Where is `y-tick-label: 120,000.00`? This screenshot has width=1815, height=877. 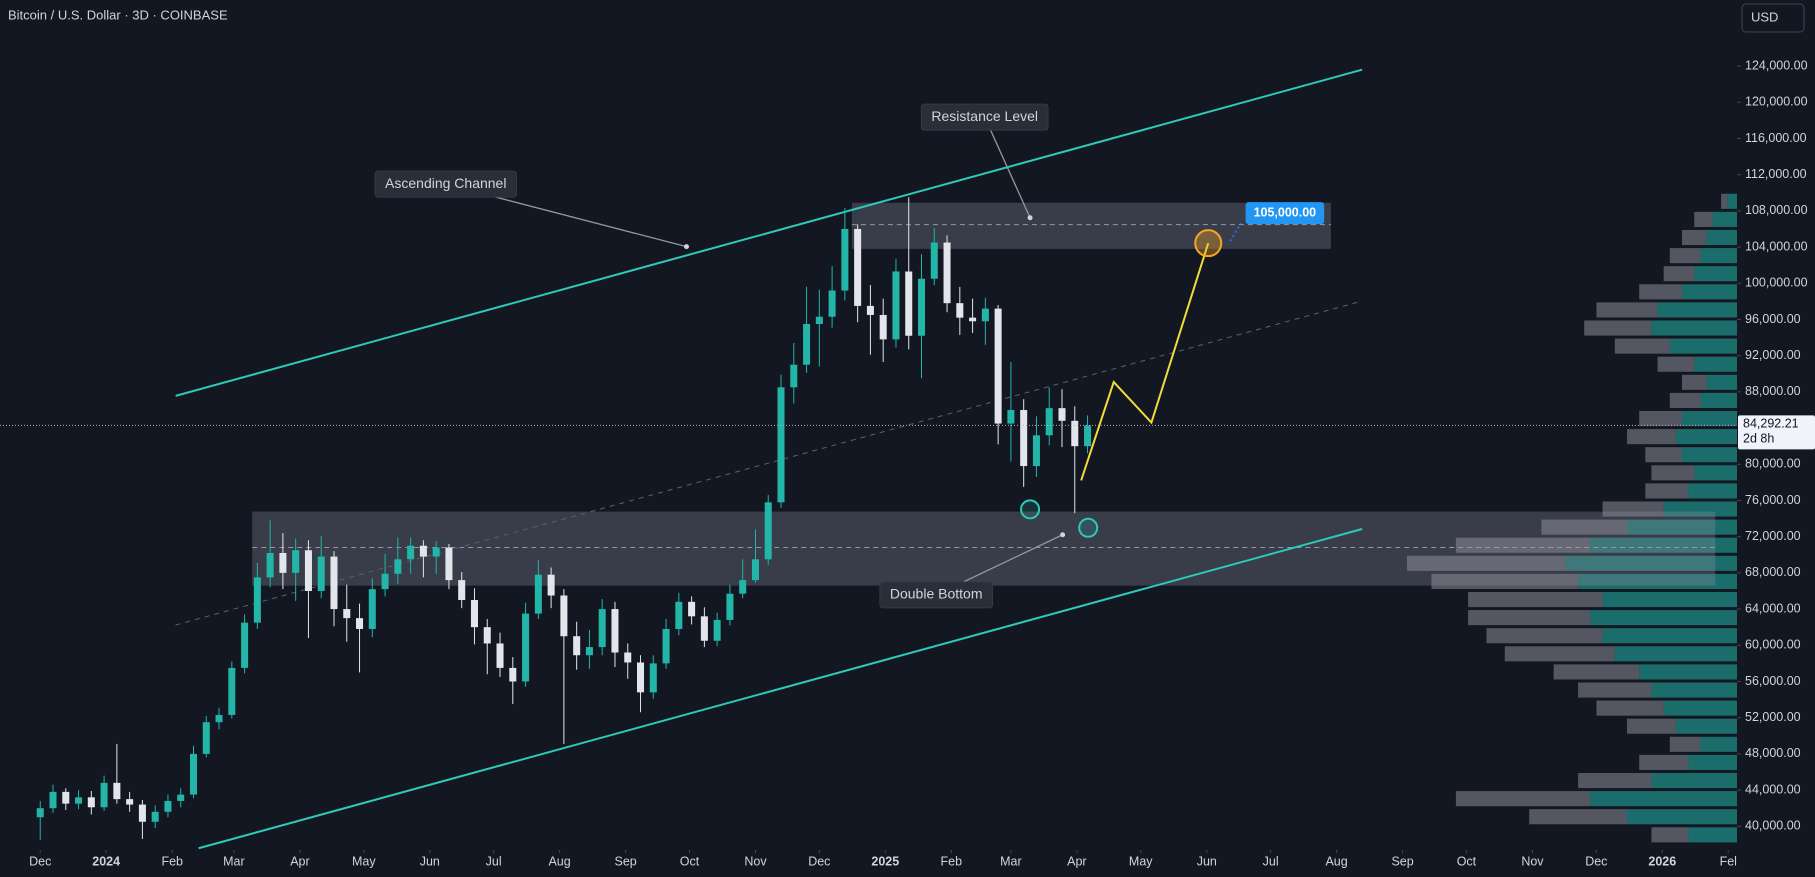 y-tick-label: 120,000.00 is located at coordinates (1776, 102).